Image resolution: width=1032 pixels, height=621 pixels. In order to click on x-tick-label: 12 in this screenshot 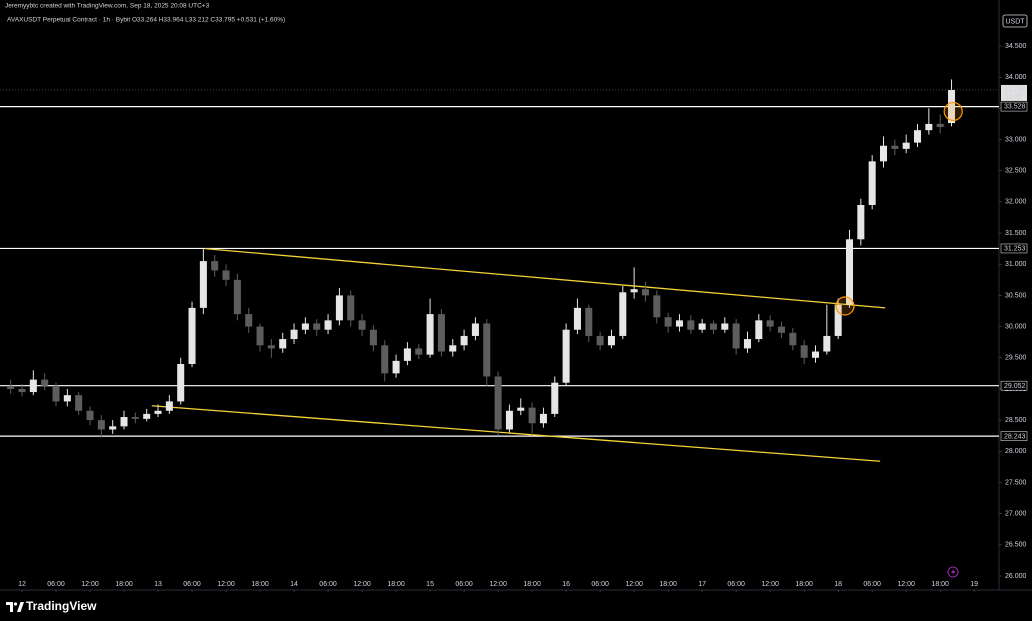, I will do `click(22, 584)`.